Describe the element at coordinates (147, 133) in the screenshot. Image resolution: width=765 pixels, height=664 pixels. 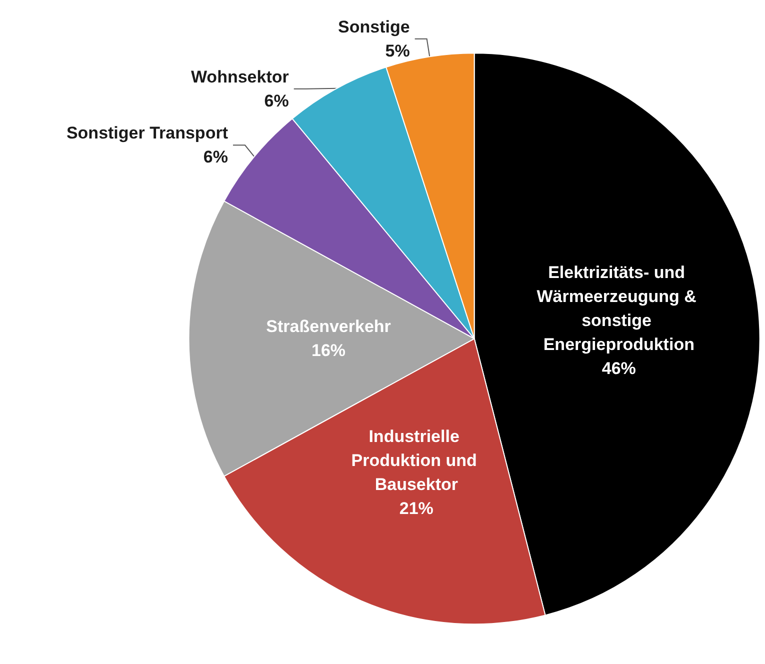
I see `slice-label: Sonstiger Transport` at that location.